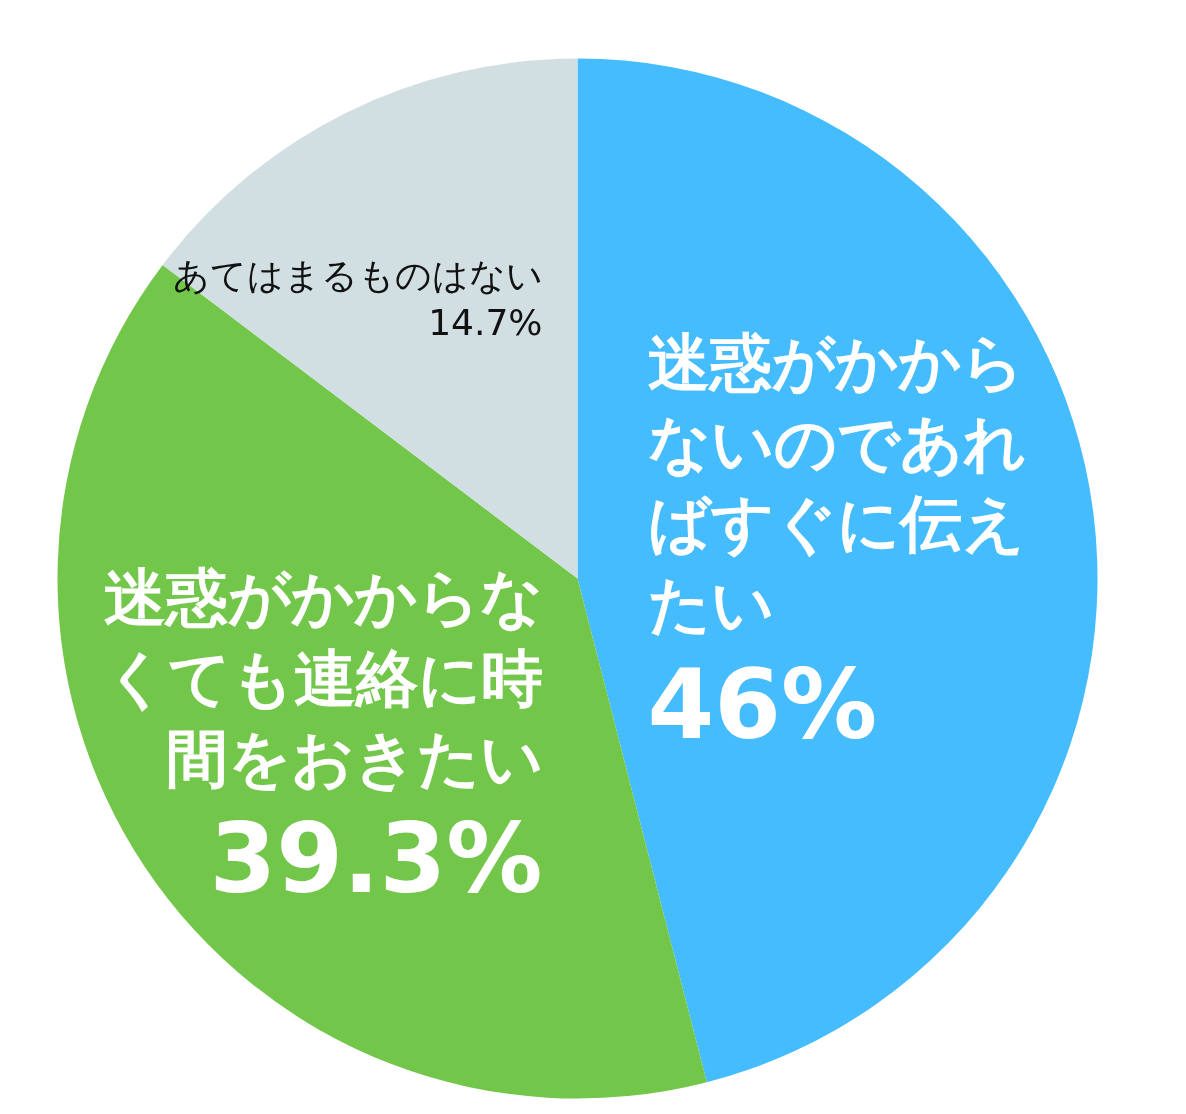 This screenshot has width=1186, height=1114. What do you see at coordinates (762, 704) in the screenshot?
I see `data-label: 46%` at bounding box center [762, 704].